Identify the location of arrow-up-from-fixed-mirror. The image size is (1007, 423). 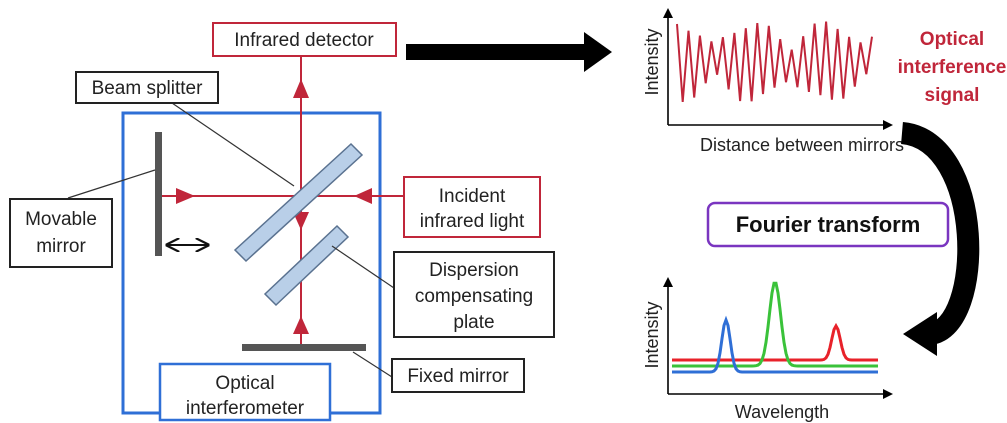
(301, 325).